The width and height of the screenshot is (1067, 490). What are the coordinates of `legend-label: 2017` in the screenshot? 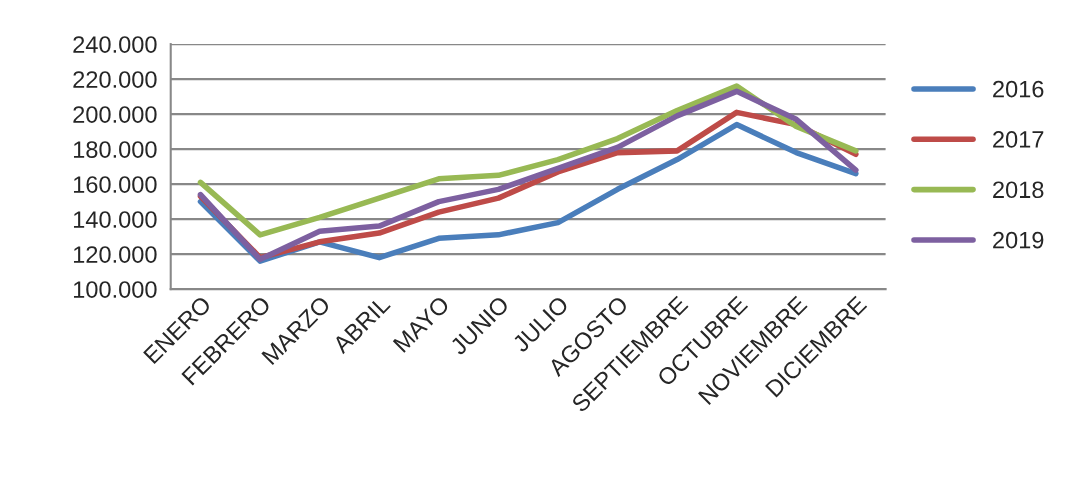 It's located at (1018, 139).